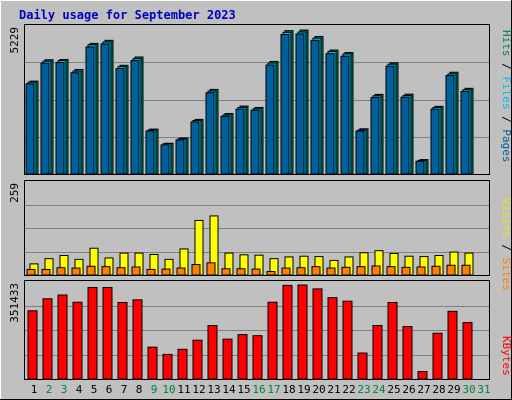 The height and width of the screenshot is (400, 512). Describe the element at coordinates (288, 389) in the screenshot. I see `x-label-day-18: 18` at that location.